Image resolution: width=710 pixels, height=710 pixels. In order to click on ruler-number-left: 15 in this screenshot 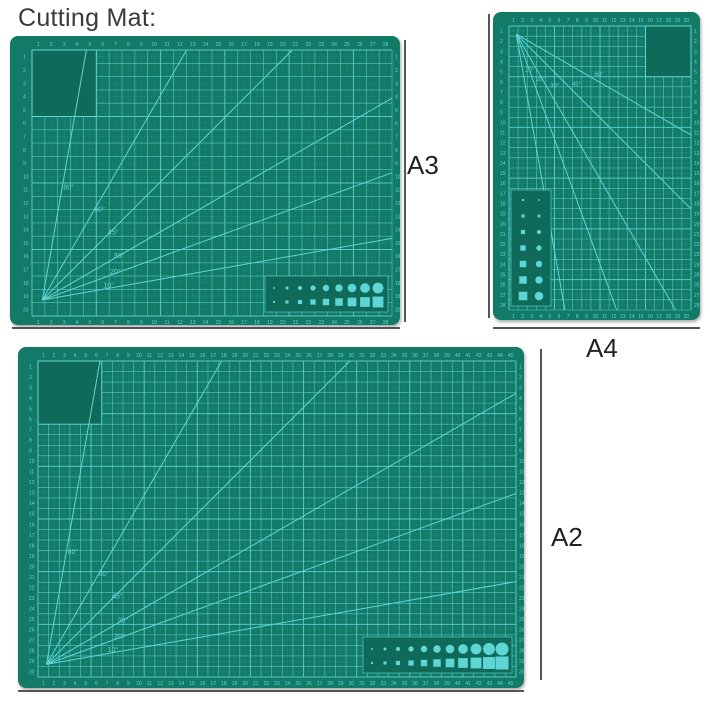, I will do `click(503, 174)`.